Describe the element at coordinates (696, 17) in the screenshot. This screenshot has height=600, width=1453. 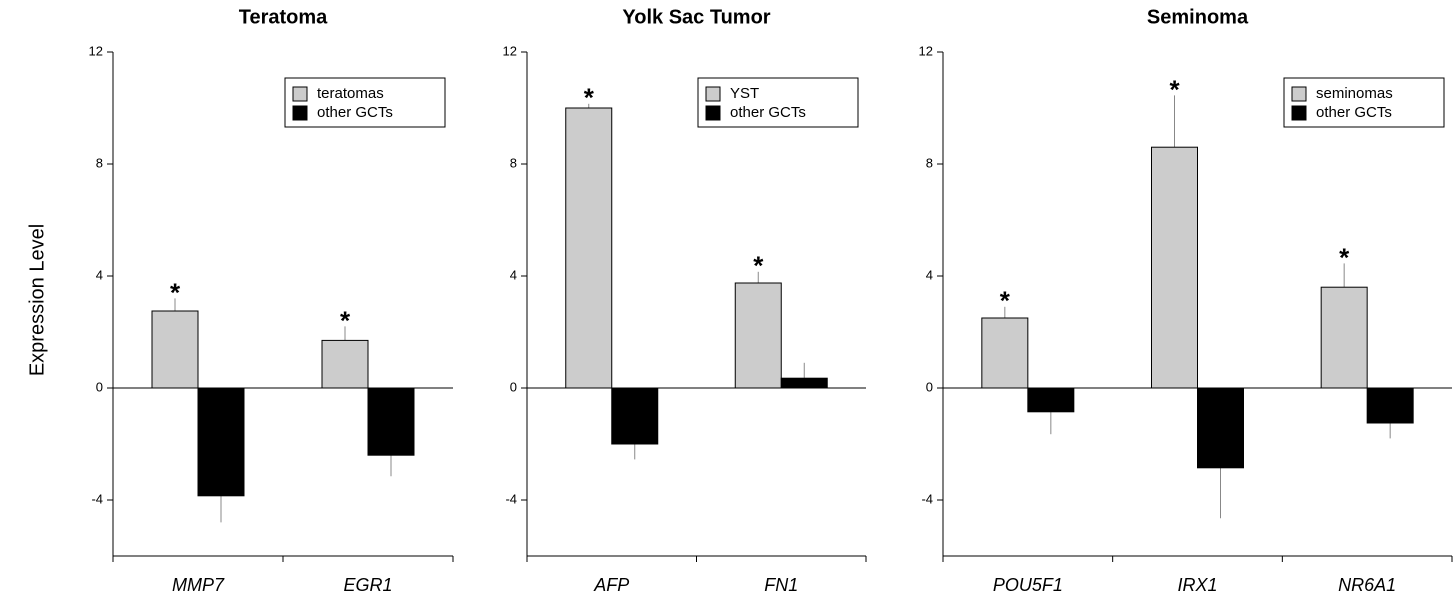
I see `chart-title: Yolk Sac Tumor` at that location.